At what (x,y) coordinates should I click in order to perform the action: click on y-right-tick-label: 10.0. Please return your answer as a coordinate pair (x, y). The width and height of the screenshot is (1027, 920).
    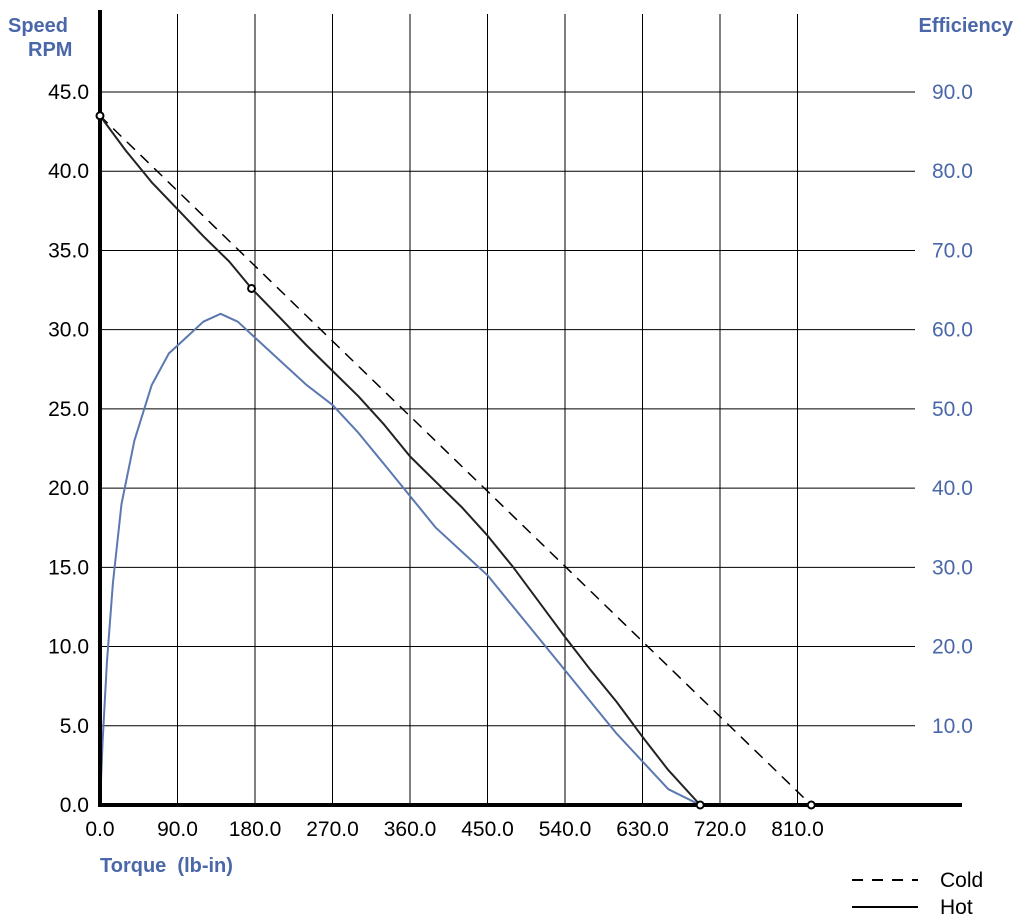
    Looking at the image, I should click on (952, 726).